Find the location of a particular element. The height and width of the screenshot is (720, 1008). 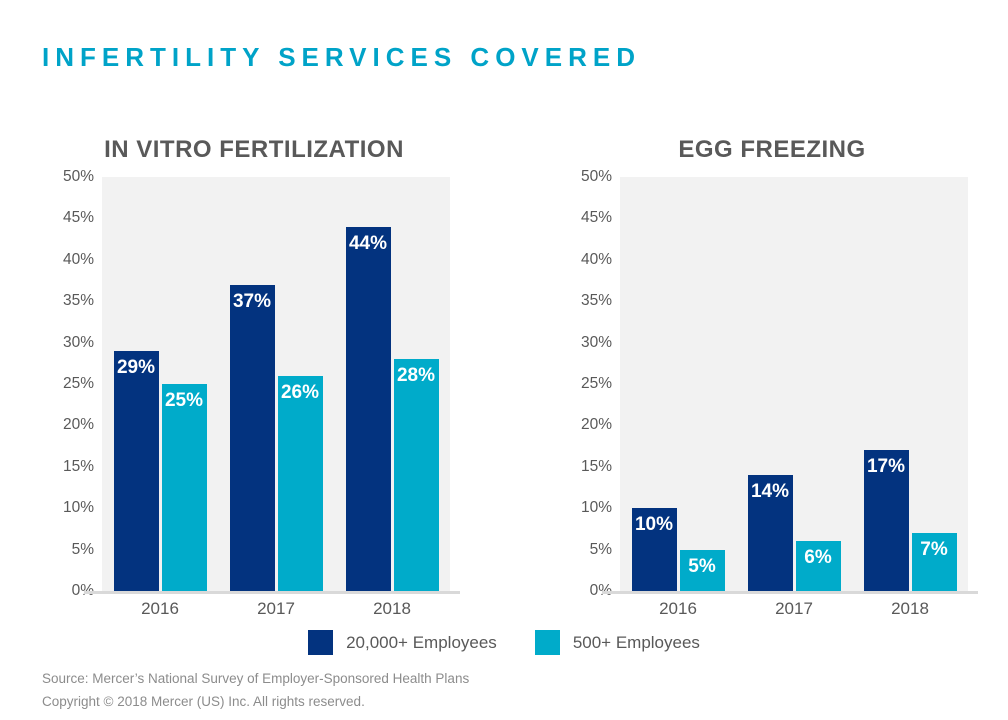

legend-label: 500+ Employees is located at coordinates (636, 642).